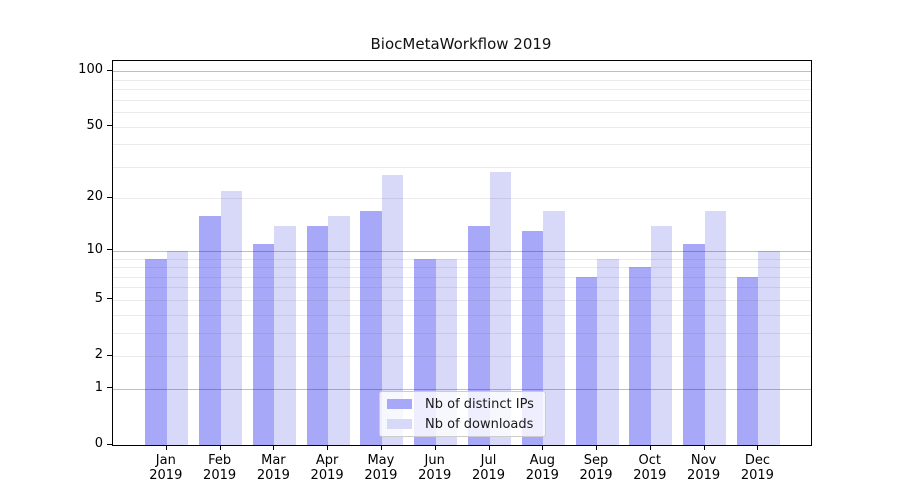  I want to click on y-tick-label-1: 1, so click(98, 387).